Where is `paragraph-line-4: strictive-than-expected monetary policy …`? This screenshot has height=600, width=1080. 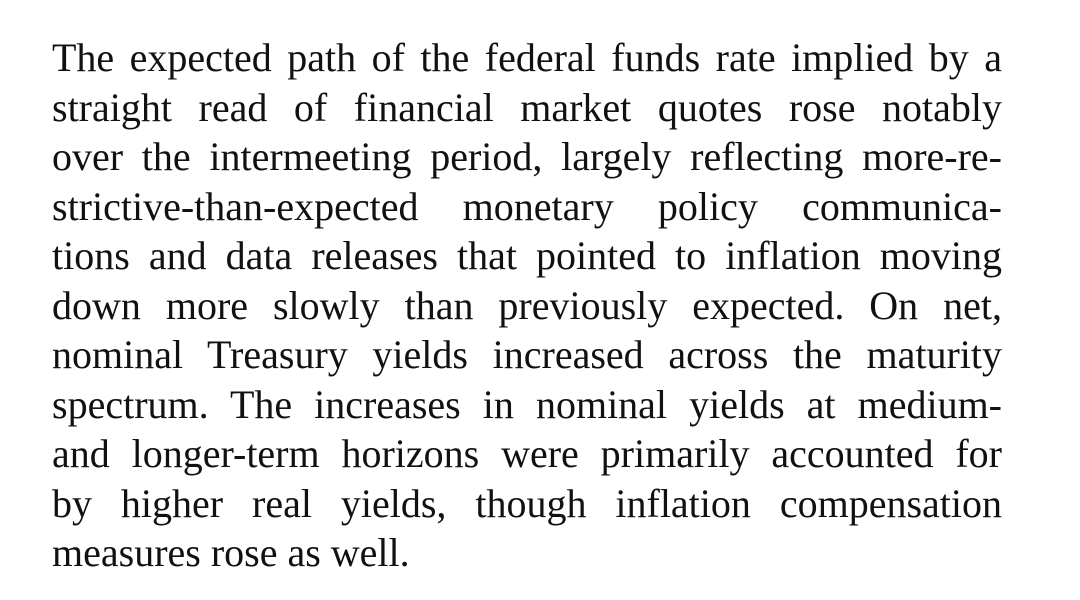 paragraph-line-4: strictive-than-expected monetary policy … is located at coordinates (527, 206).